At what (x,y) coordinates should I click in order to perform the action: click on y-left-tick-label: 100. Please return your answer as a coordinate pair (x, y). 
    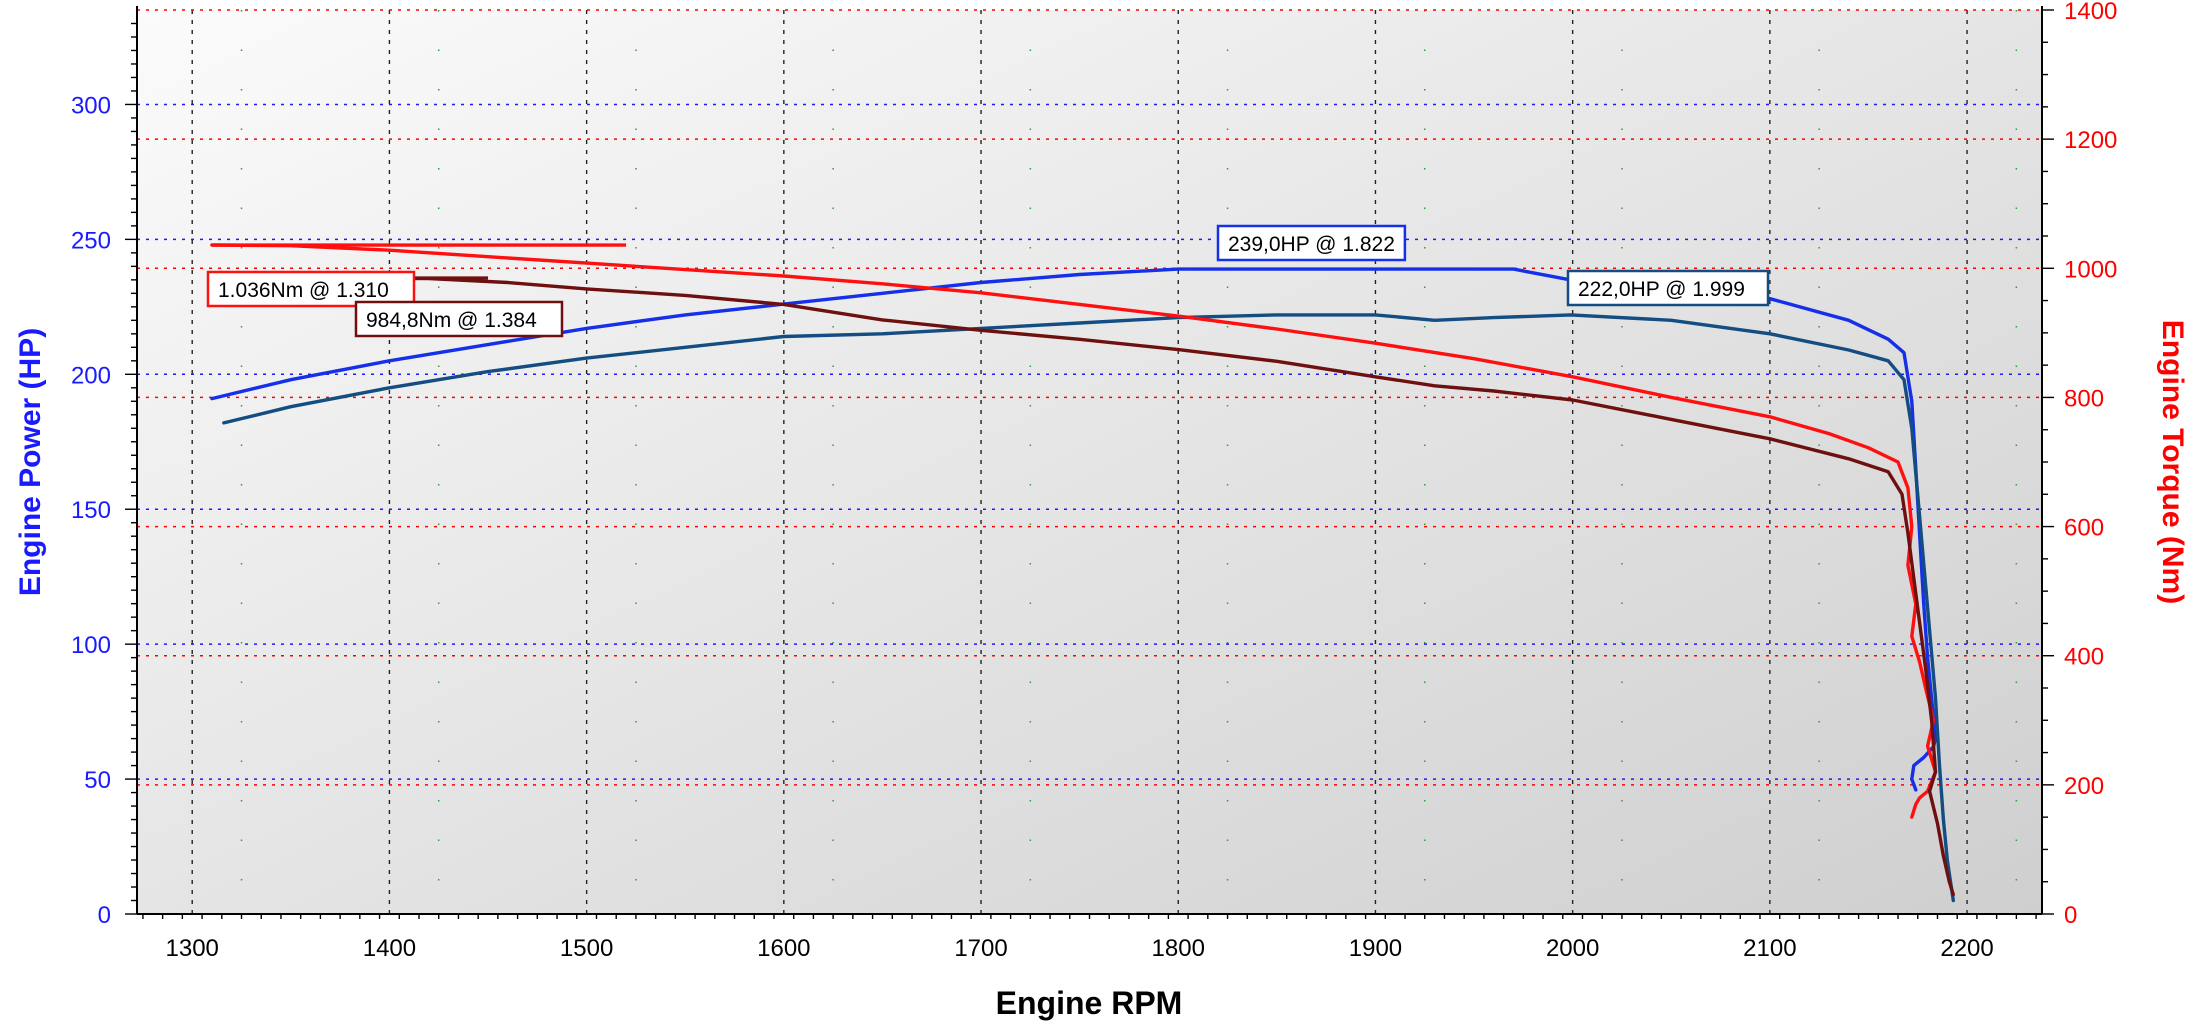
    Looking at the image, I should click on (91, 645).